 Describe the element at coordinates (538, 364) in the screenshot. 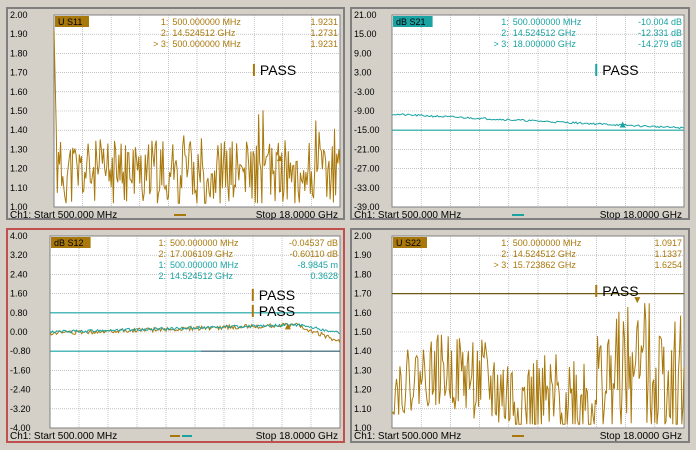

I see `trace-s22` at that location.